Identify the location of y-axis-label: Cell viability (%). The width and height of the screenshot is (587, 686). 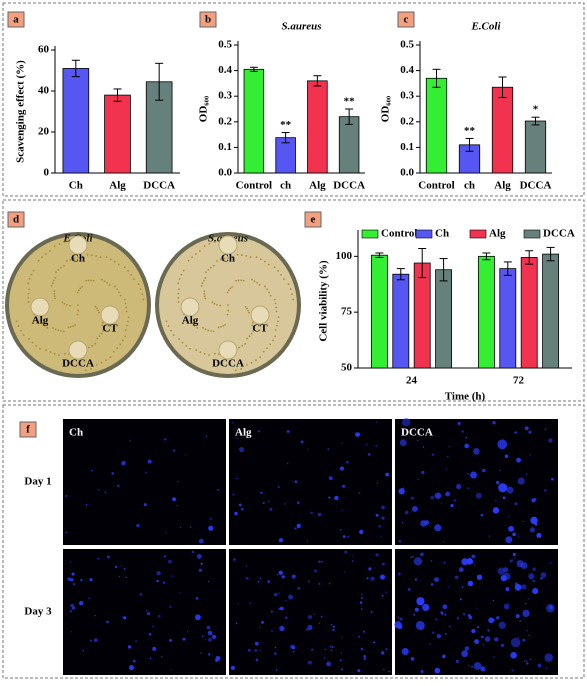
(324, 301).